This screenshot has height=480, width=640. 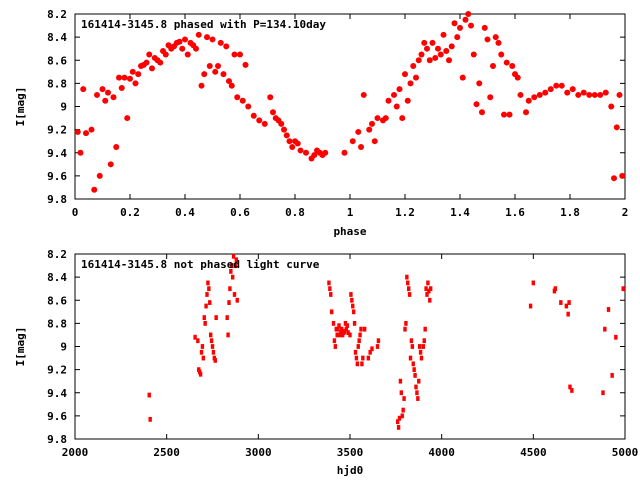 What do you see at coordinates (200, 264) in the screenshot?
I see `chart-title: 161414-3145.8 not phased light curve` at bounding box center [200, 264].